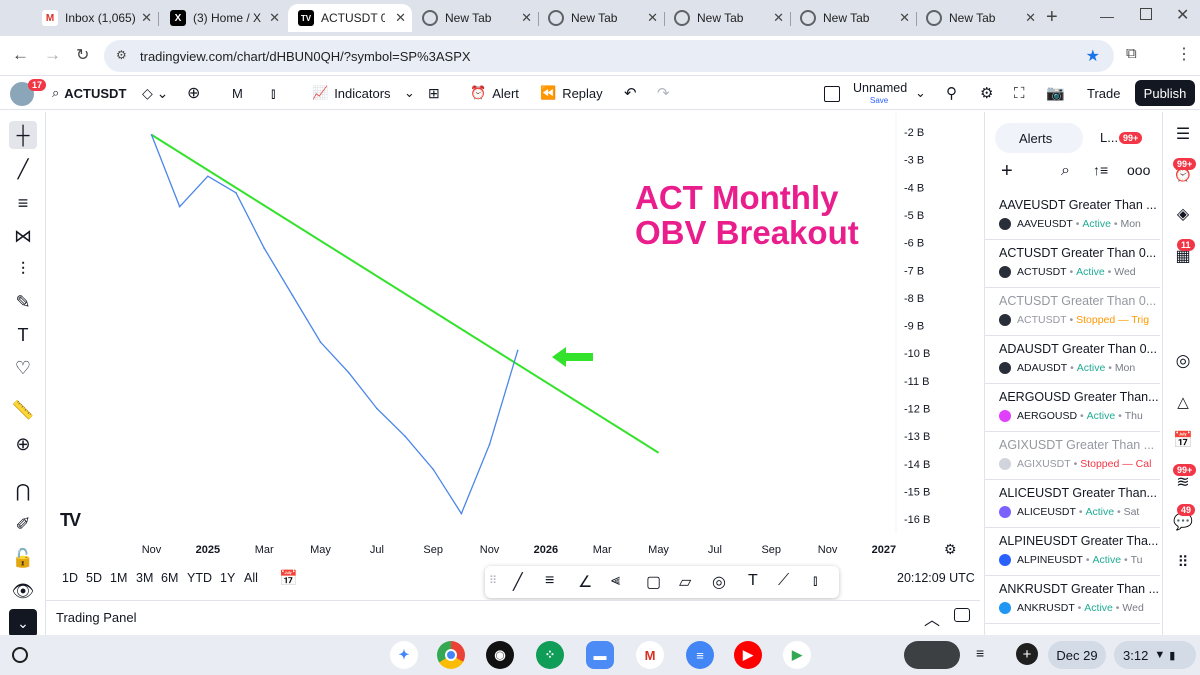  What do you see at coordinates (654, 582) in the screenshot?
I see `rectangle-tool-icon: ▢` at bounding box center [654, 582].